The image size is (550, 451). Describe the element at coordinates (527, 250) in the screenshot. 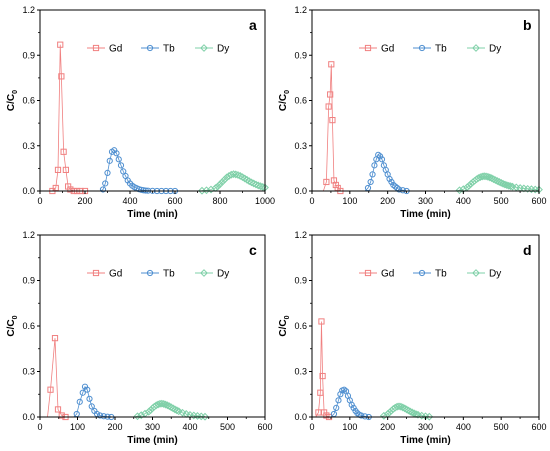

I see `panel-label: d` at that location.